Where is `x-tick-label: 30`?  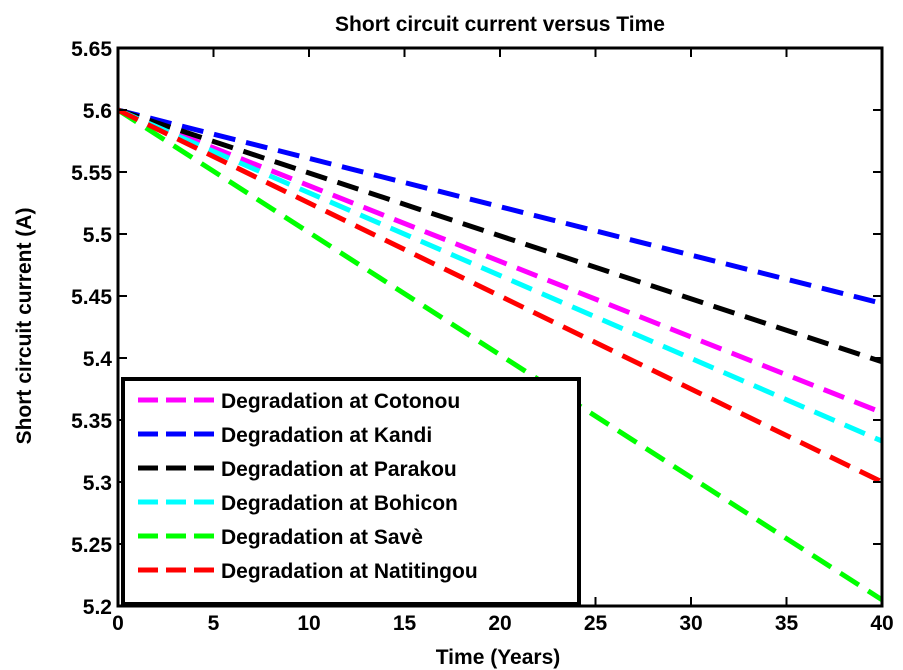 x-tick-label: 30 is located at coordinates (690, 623).